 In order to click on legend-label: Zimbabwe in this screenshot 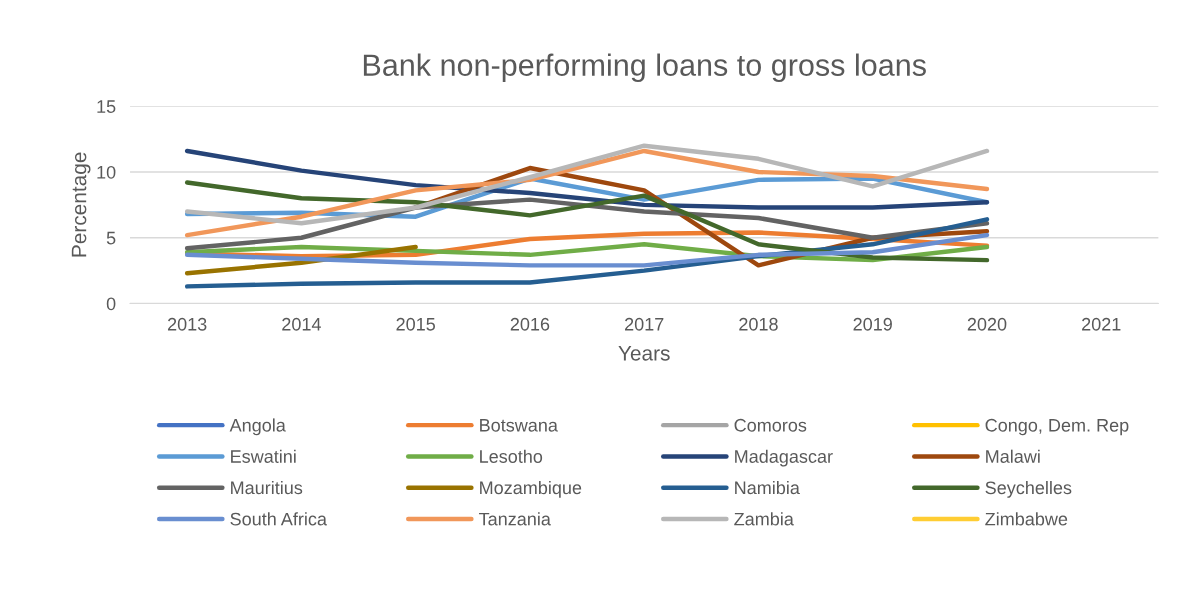, I will do `click(1026, 519)`.